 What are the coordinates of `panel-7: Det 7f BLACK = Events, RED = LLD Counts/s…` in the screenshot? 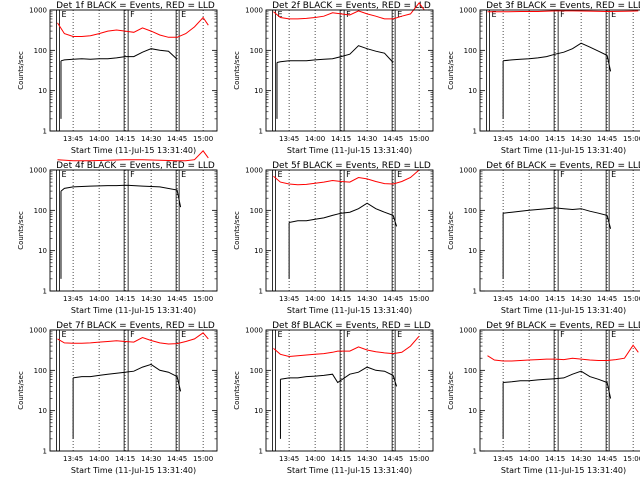 It's located at (117, 398).